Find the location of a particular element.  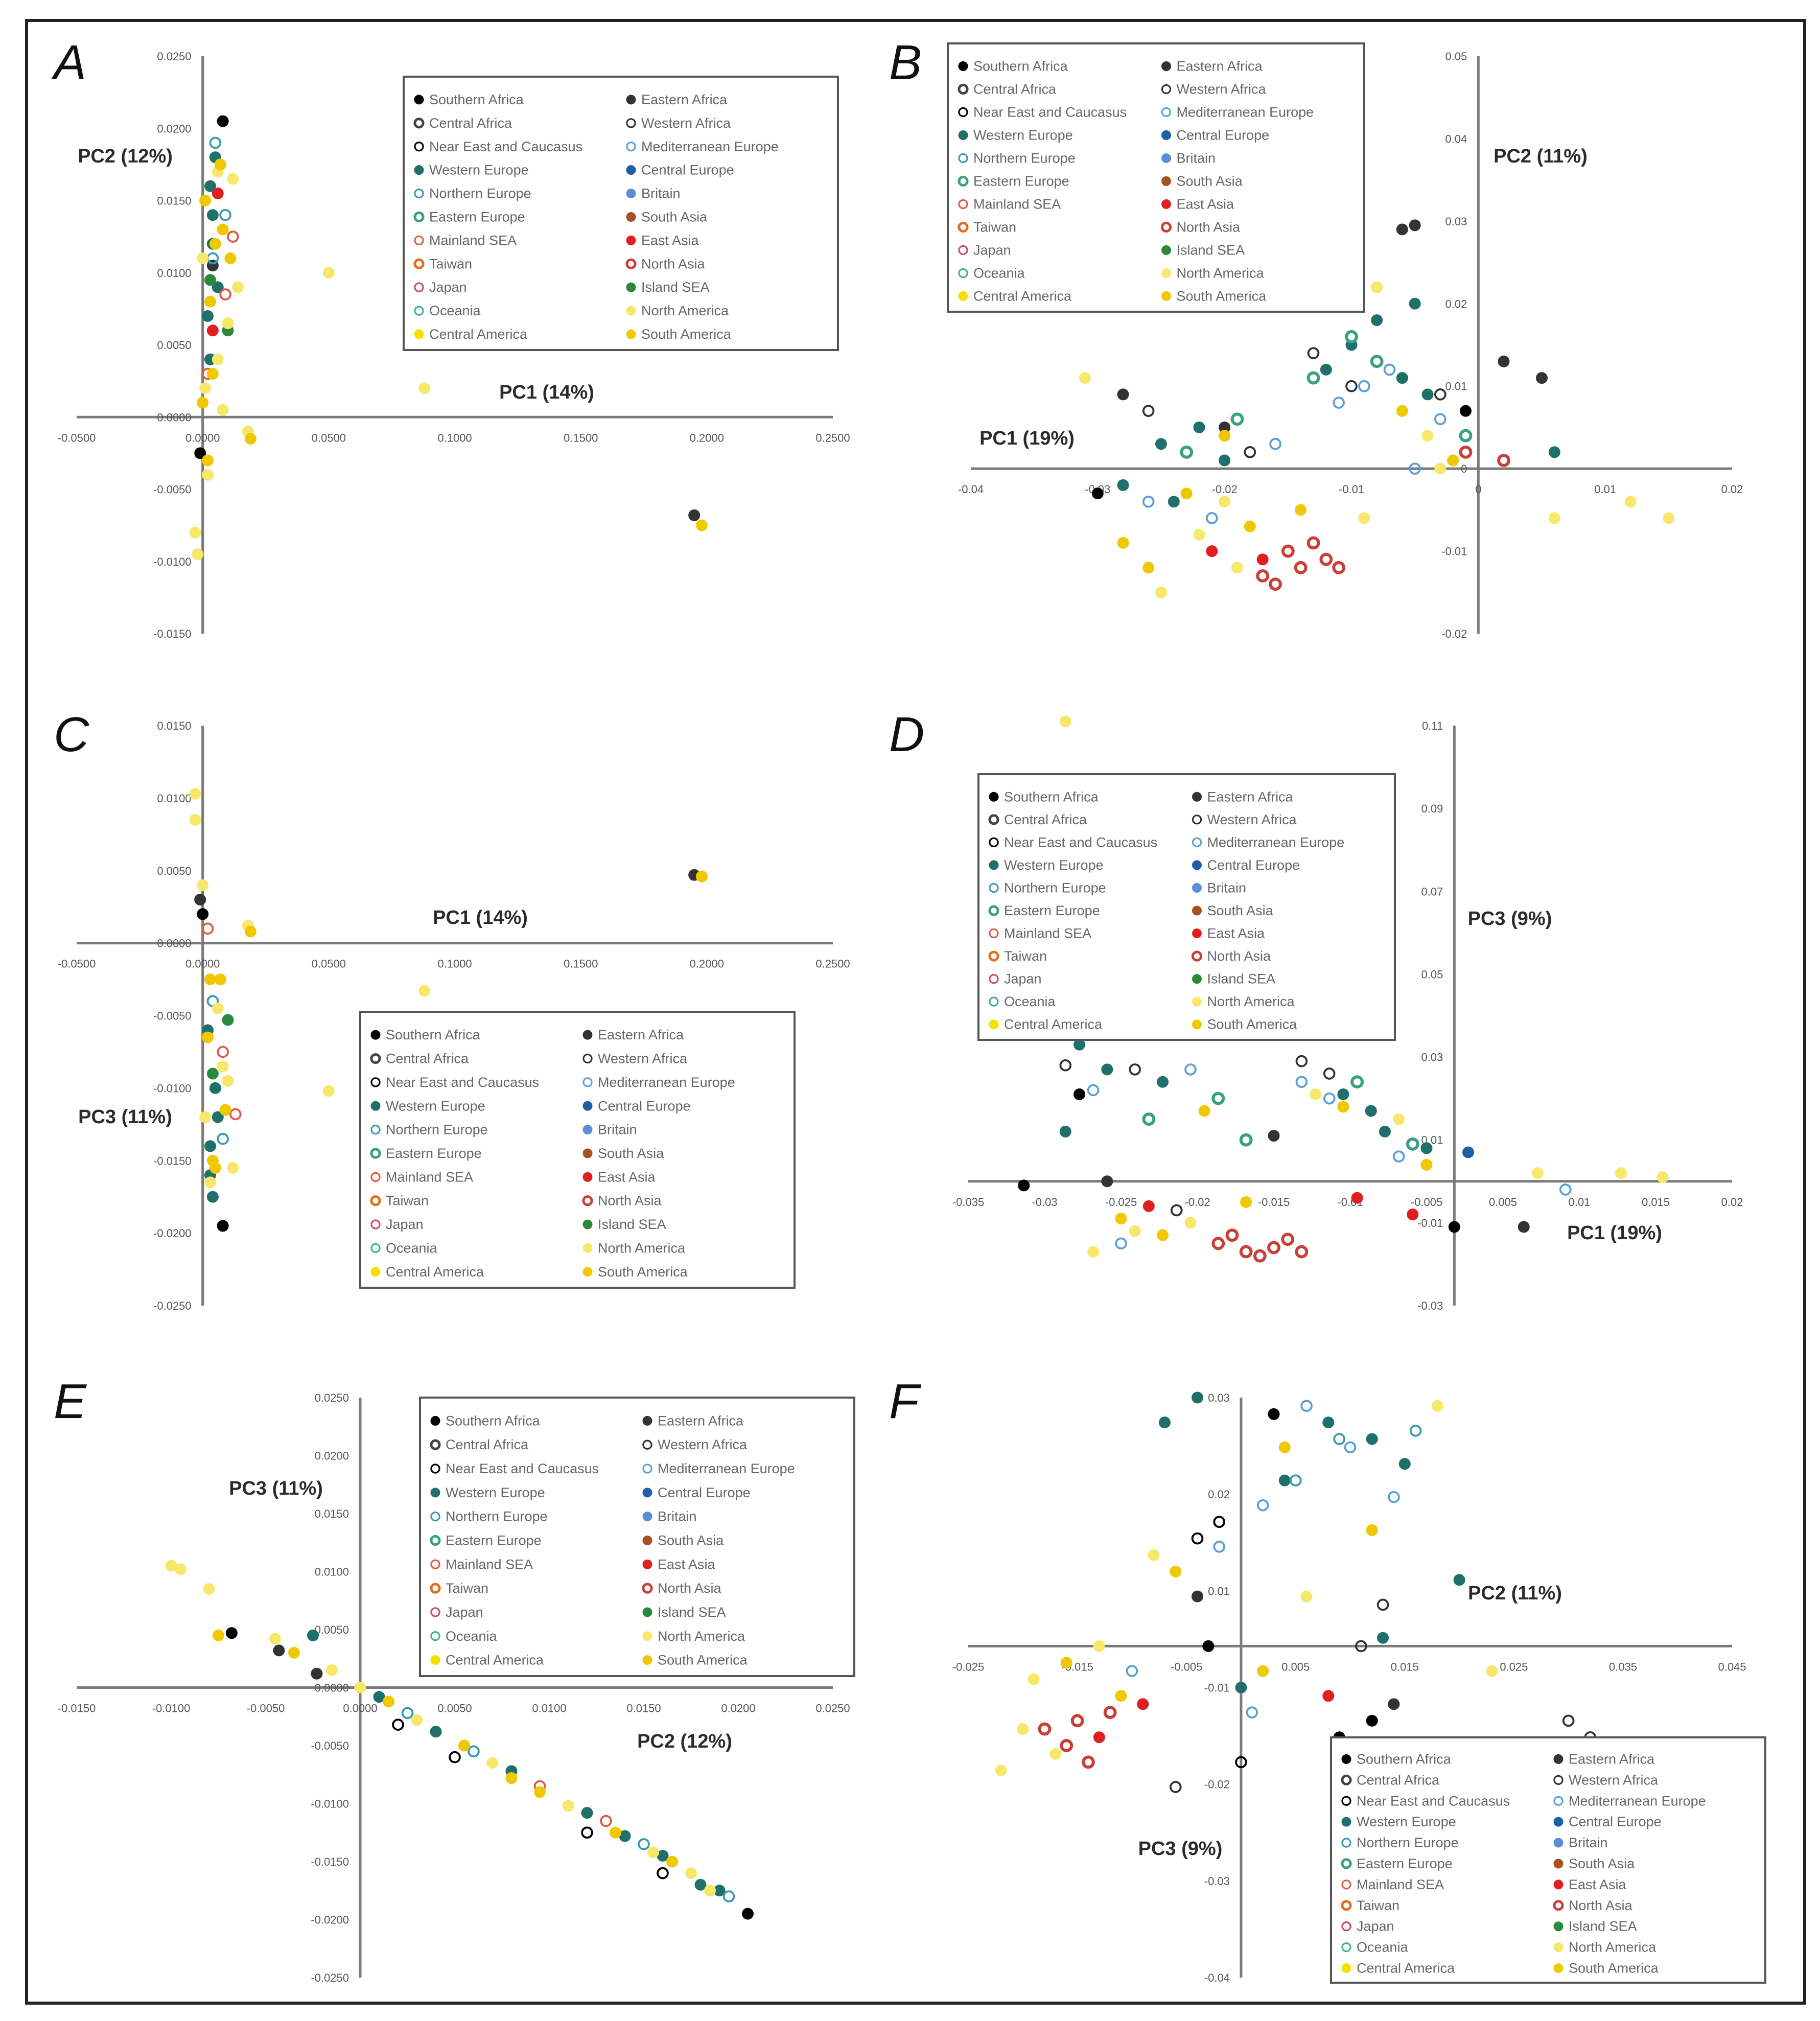

legend-label: East Asia is located at coordinates (670, 241).